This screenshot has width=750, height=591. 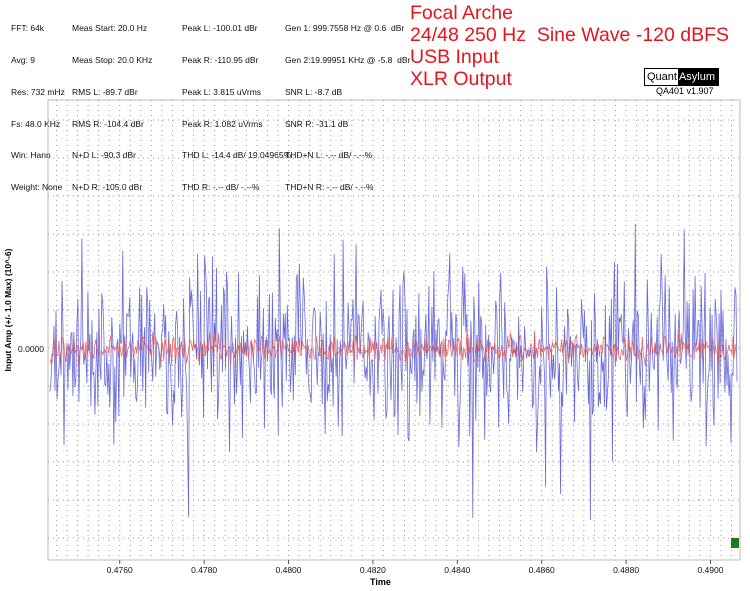 I want to click on y-axis-label: Input Amp (+/- 1.0 Max) (10^-6), so click(x=8, y=310).